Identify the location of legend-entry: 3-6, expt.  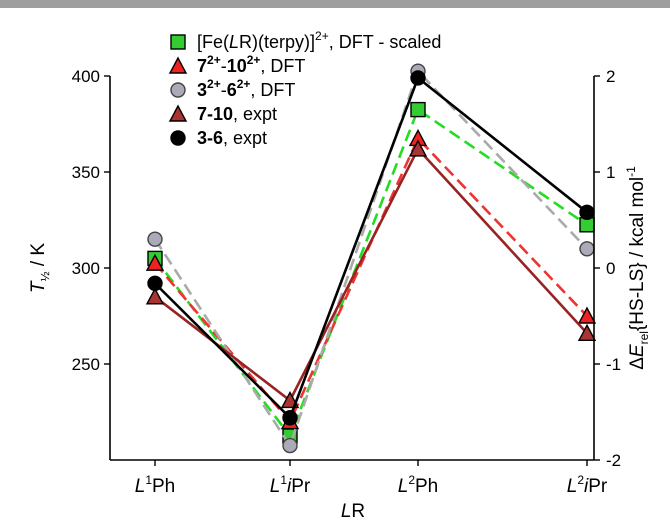
(232, 138).